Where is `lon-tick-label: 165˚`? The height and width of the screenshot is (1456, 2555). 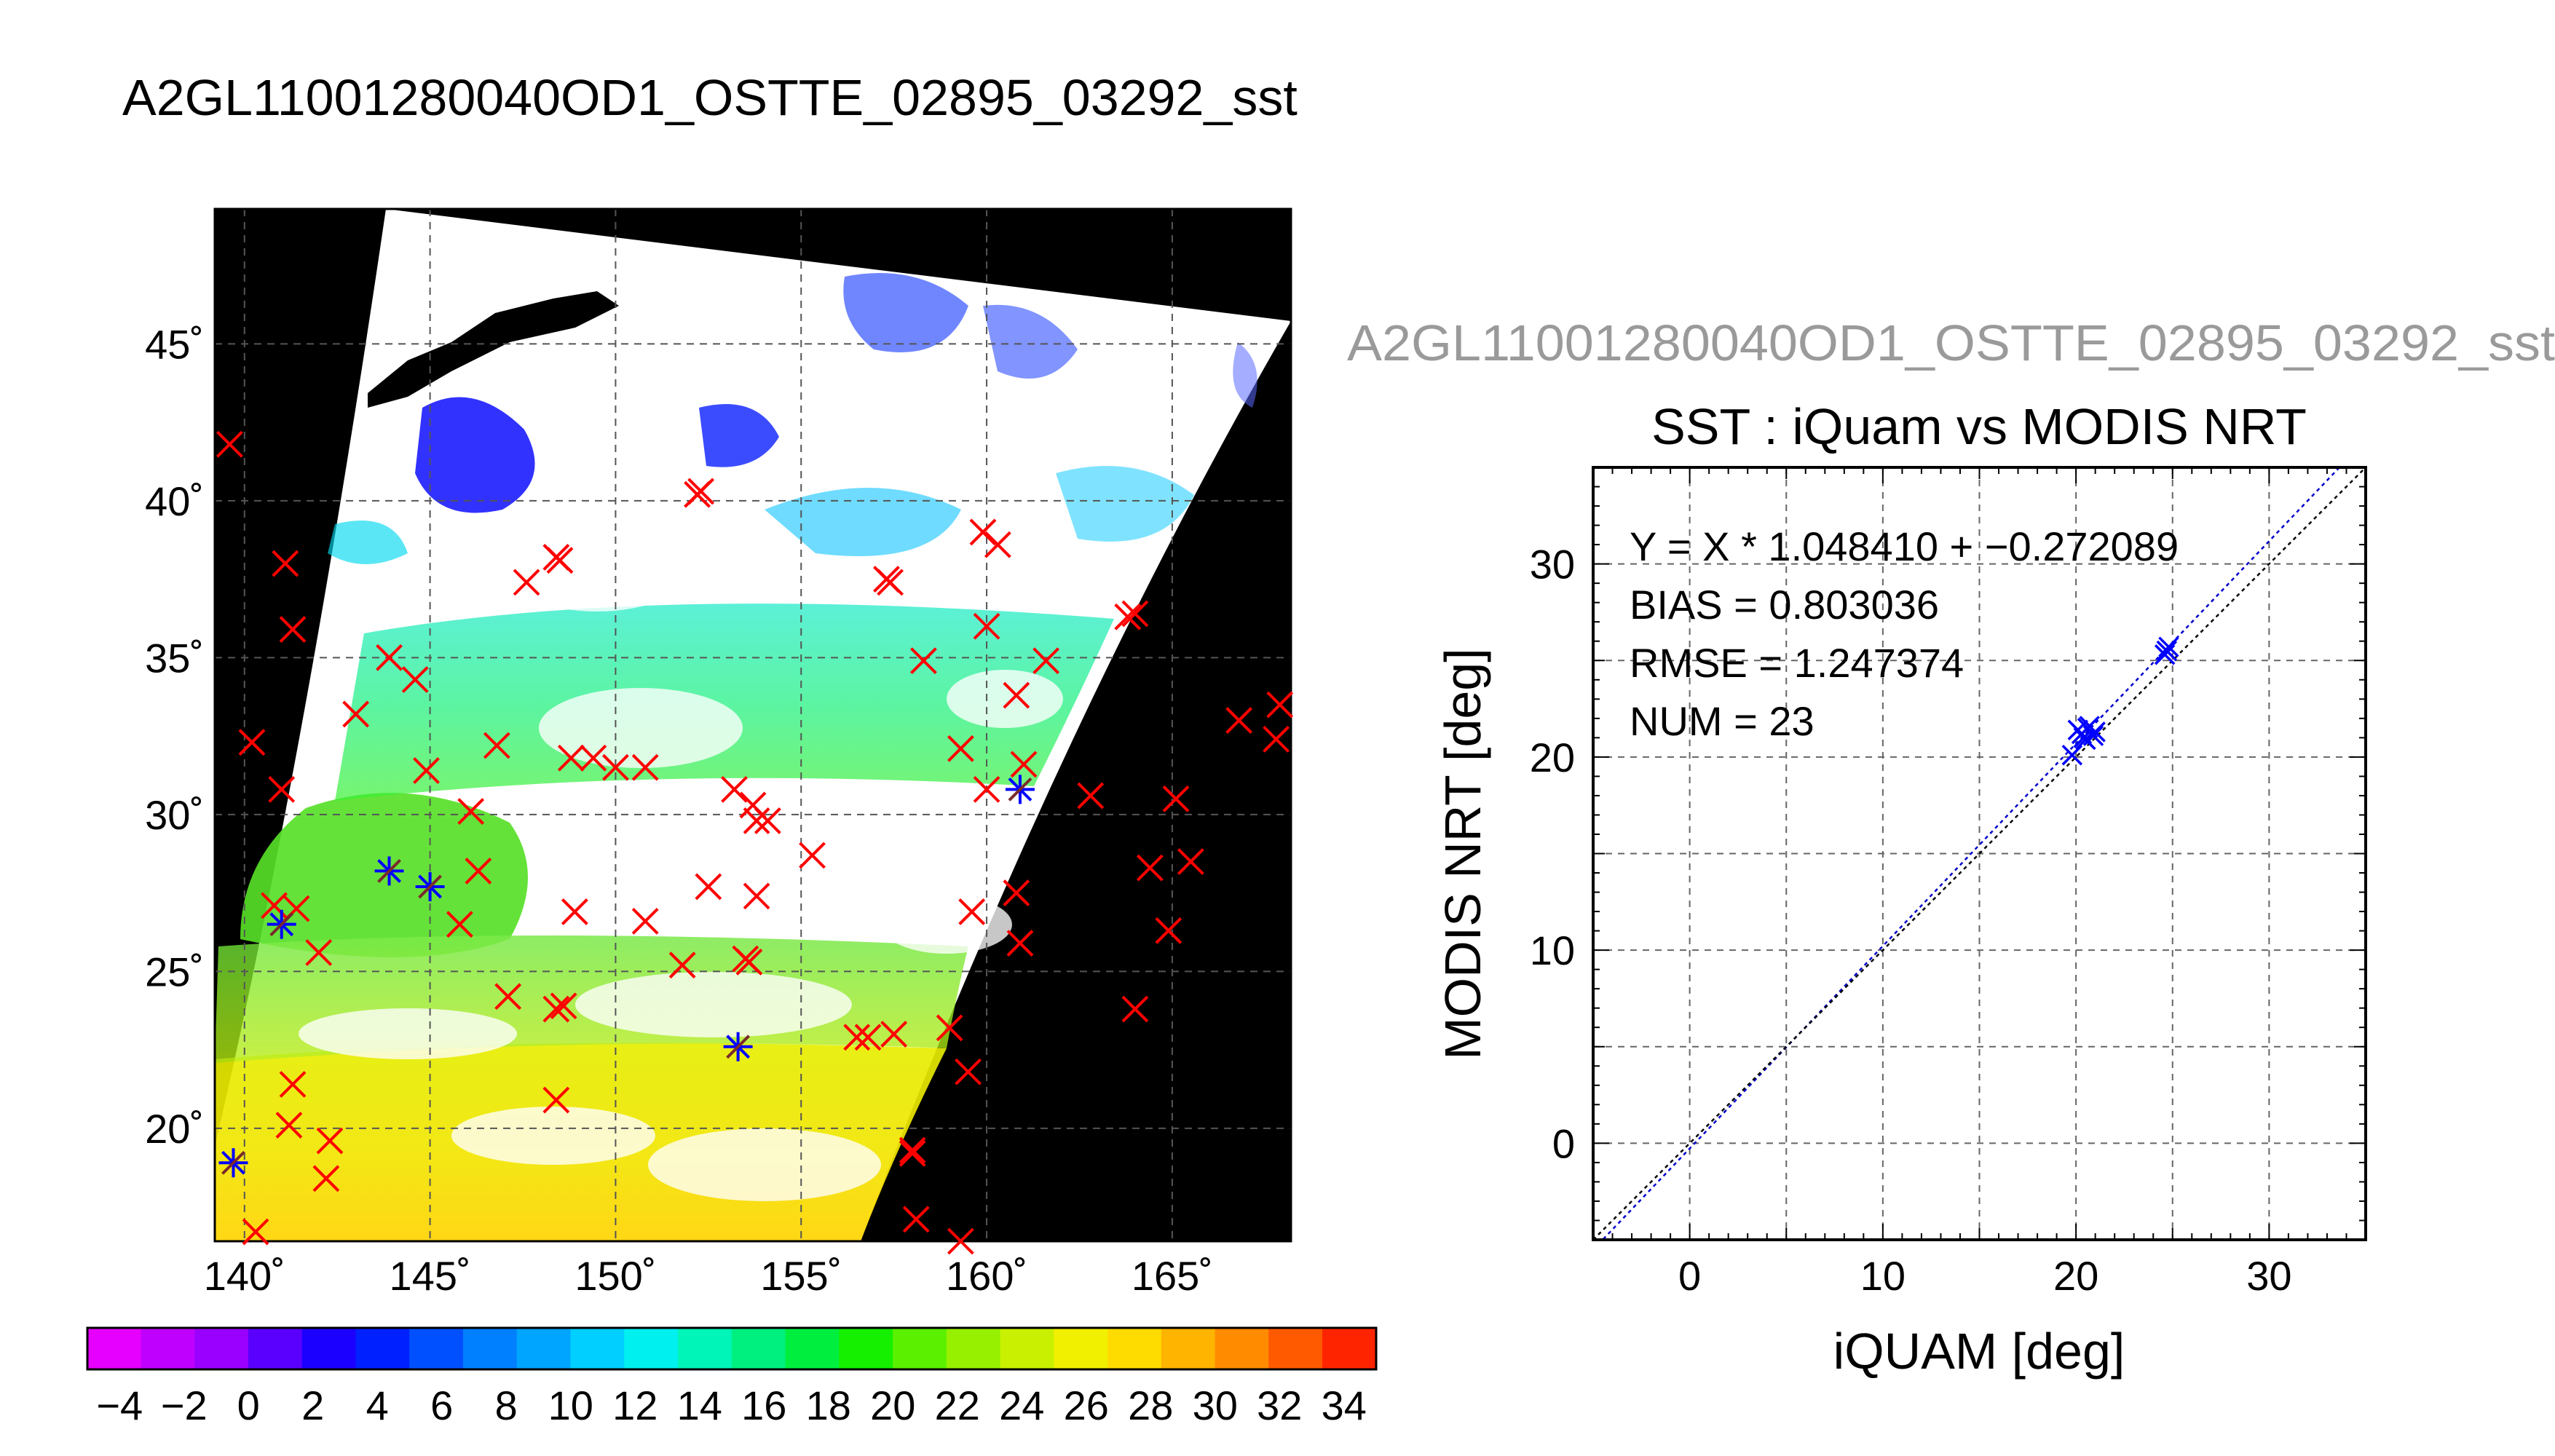
lon-tick-label: 165˚ is located at coordinates (1172, 1276).